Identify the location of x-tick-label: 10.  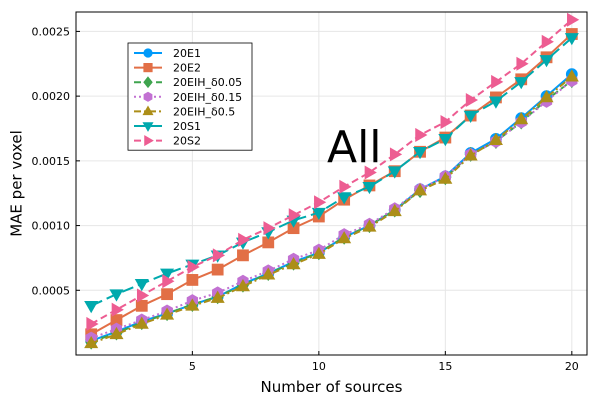
(319, 366).